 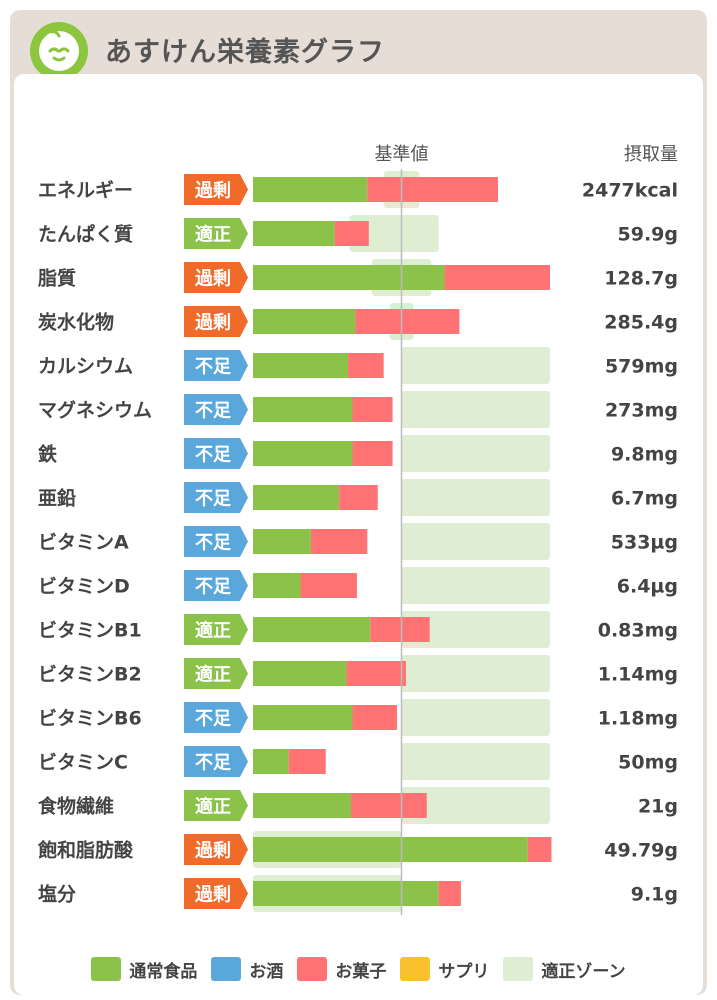 I want to click on reference-label: 基準値, so click(x=402, y=154).